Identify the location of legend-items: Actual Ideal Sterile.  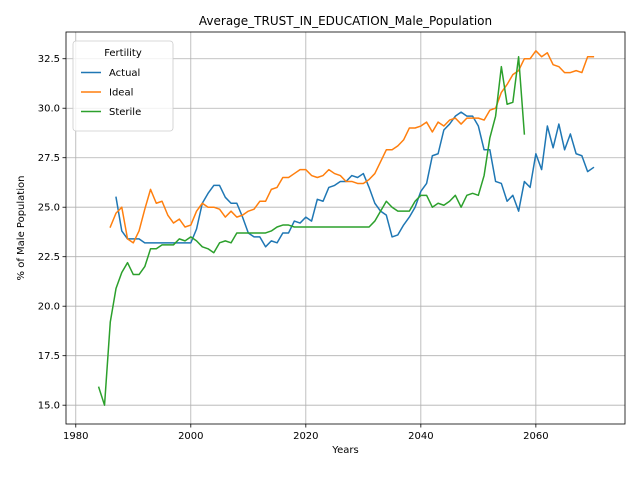
(111, 93).